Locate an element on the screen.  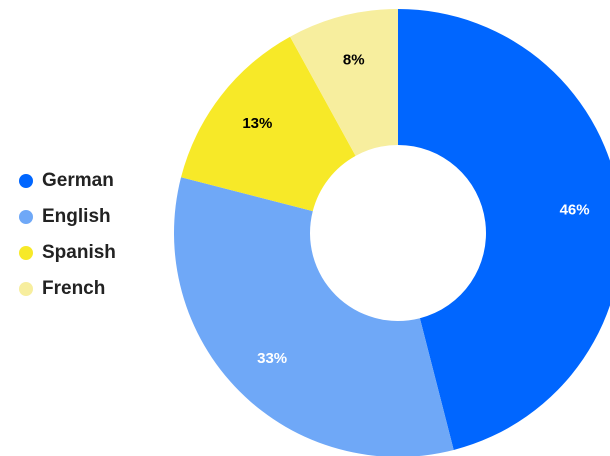
legend-text: French is located at coordinates (73, 288).